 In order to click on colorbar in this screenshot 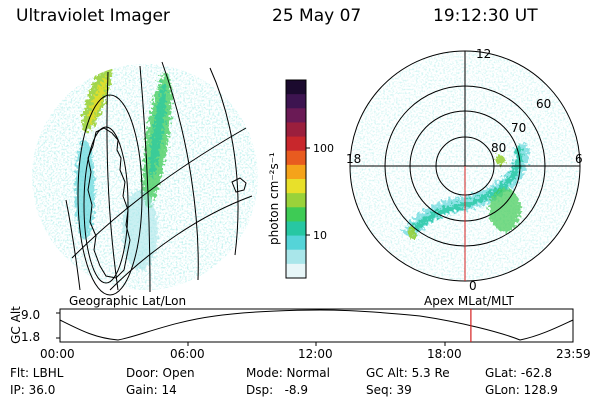, I will do `click(296, 179)`.